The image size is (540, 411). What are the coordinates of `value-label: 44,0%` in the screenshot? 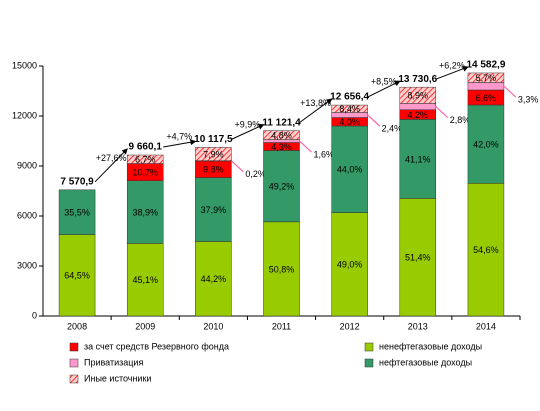 It's located at (350, 170).